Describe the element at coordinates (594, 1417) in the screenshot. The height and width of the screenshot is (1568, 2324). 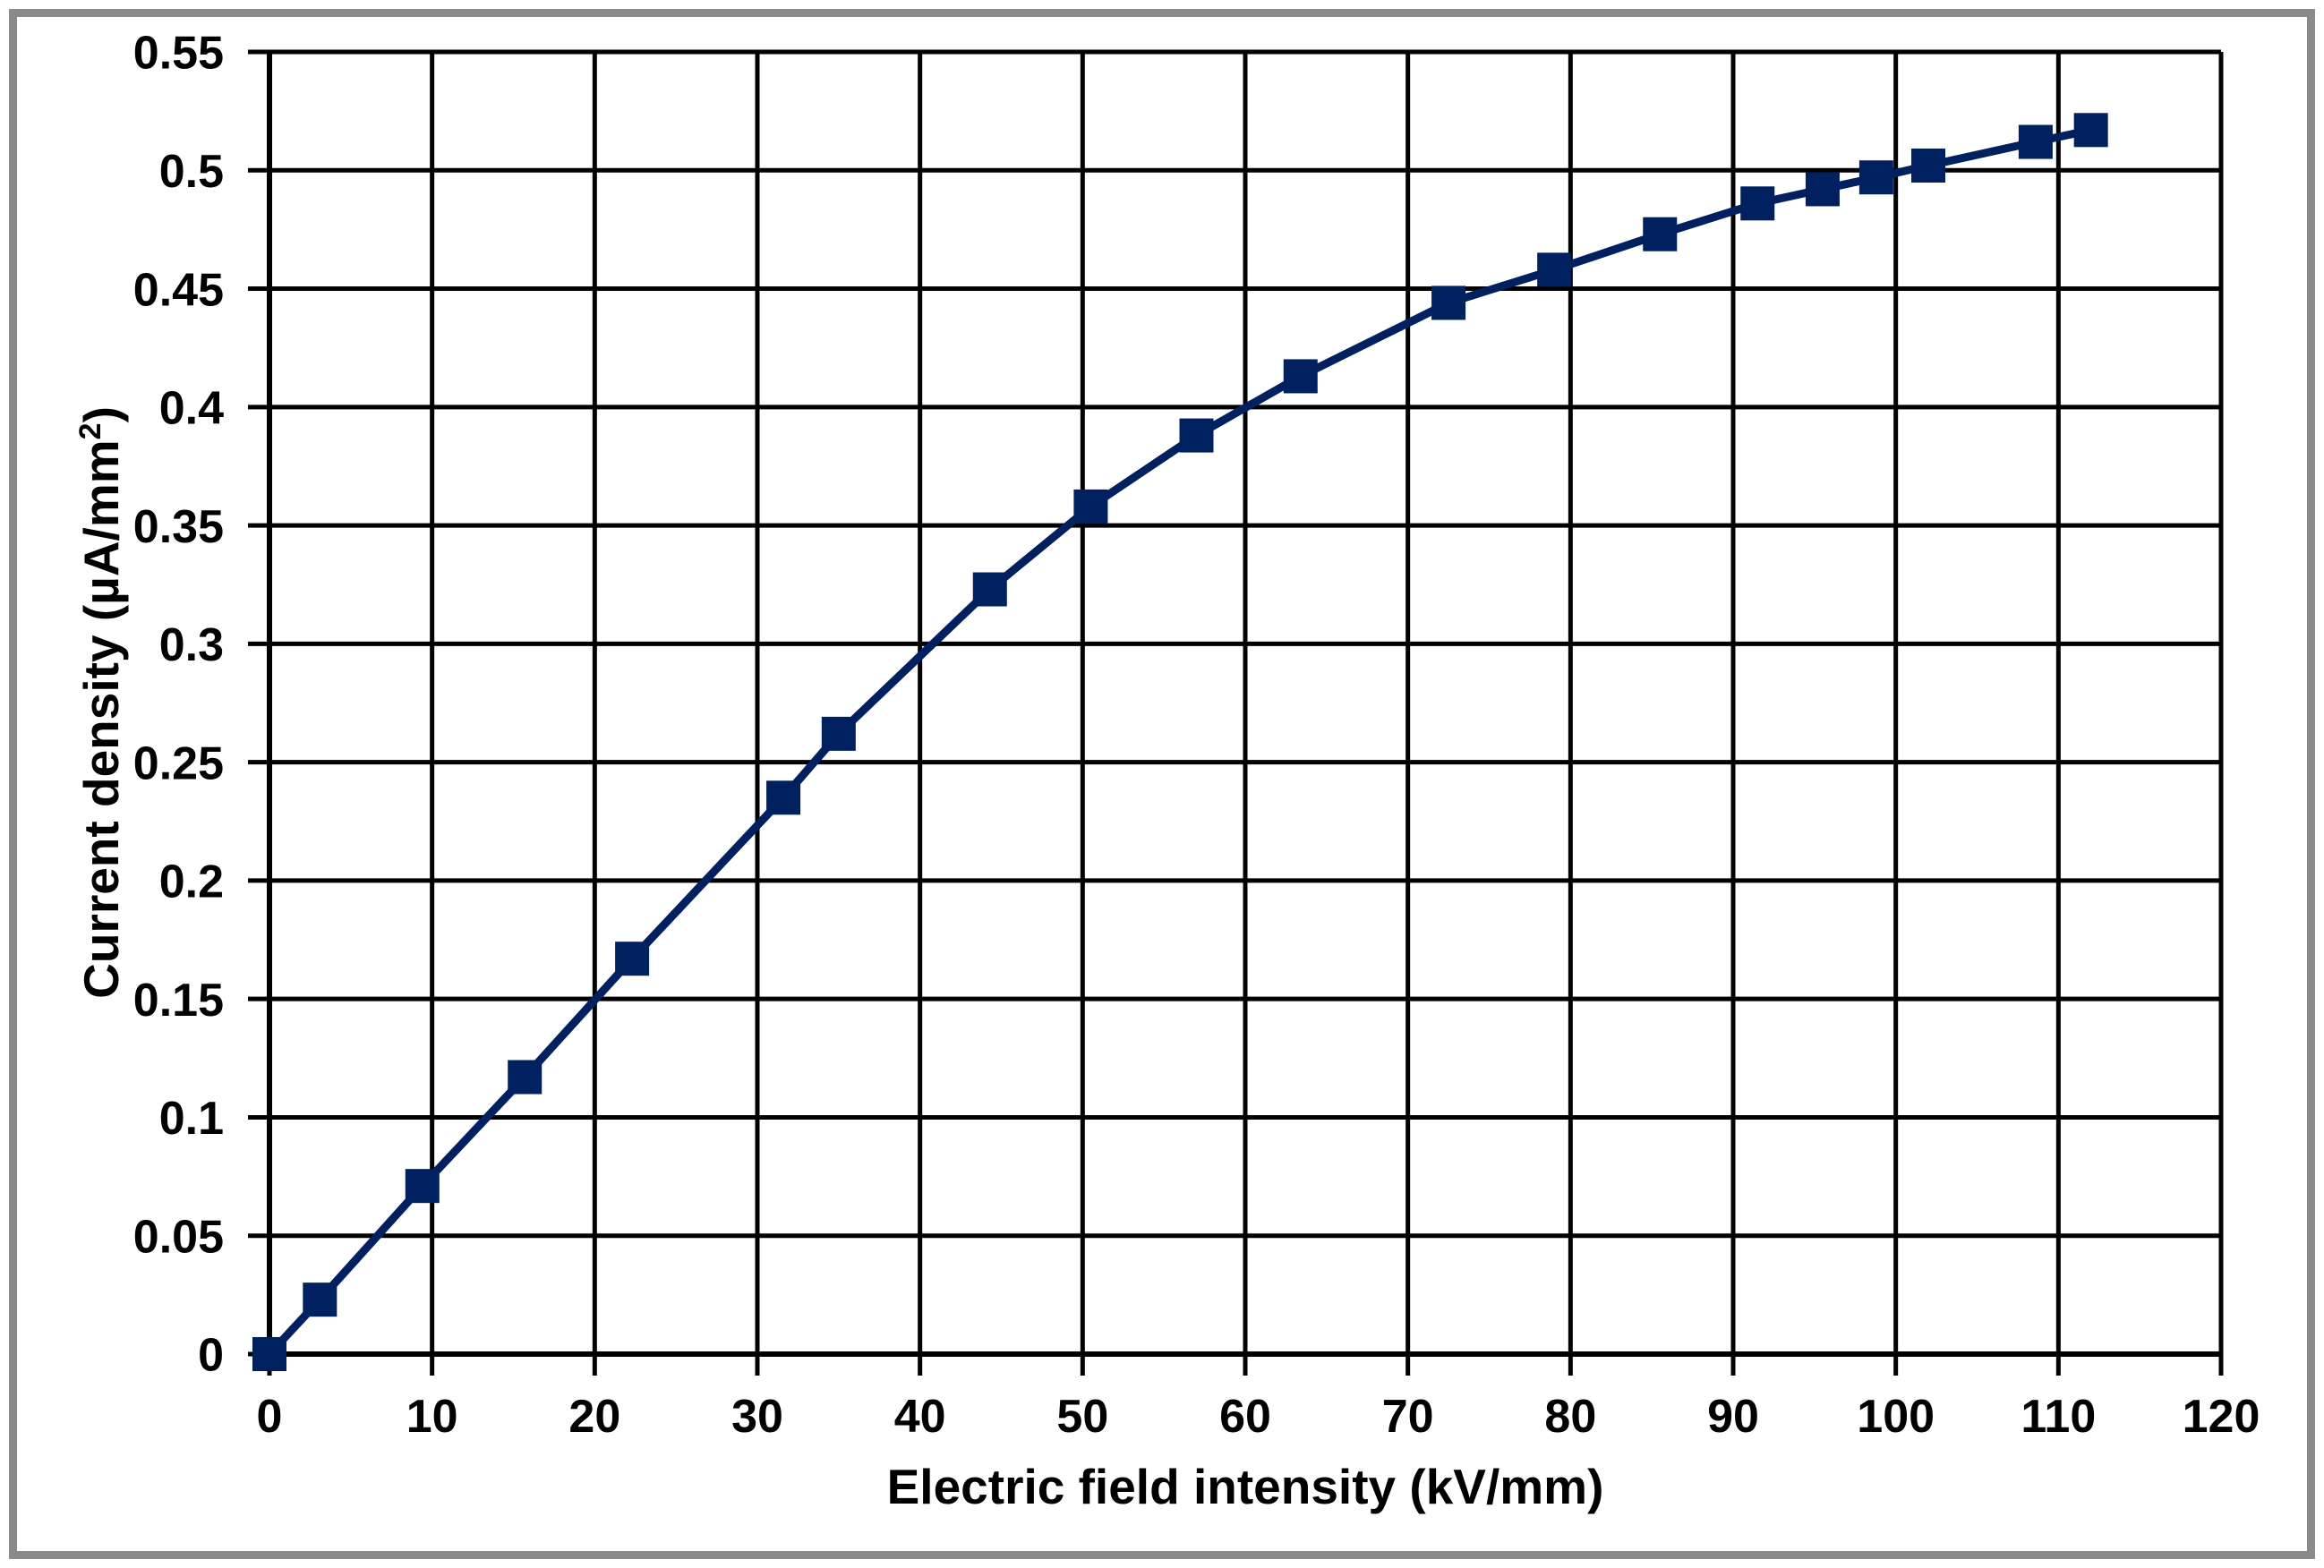
I see `x-tick-label: 20` at that location.